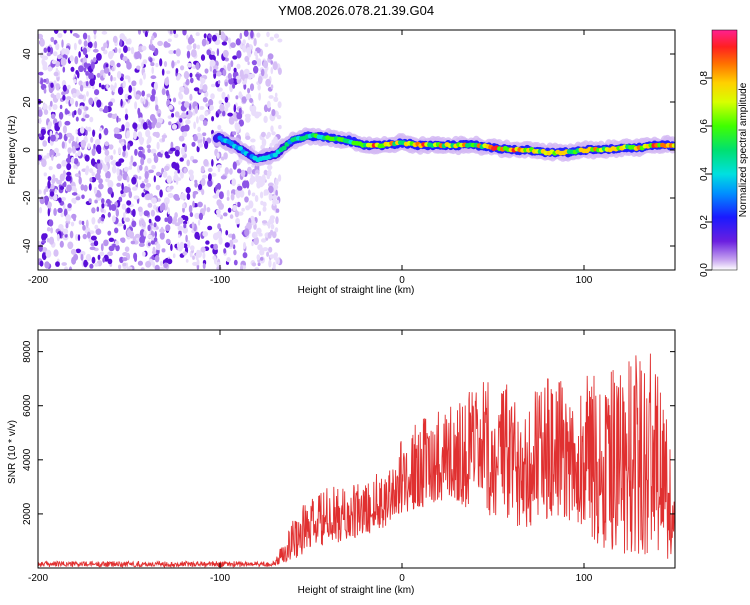 This screenshot has width=750, height=605. What do you see at coordinates (704, 270) in the screenshot?
I see `colorbar-tick-label: 0.0` at bounding box center [704, 270].